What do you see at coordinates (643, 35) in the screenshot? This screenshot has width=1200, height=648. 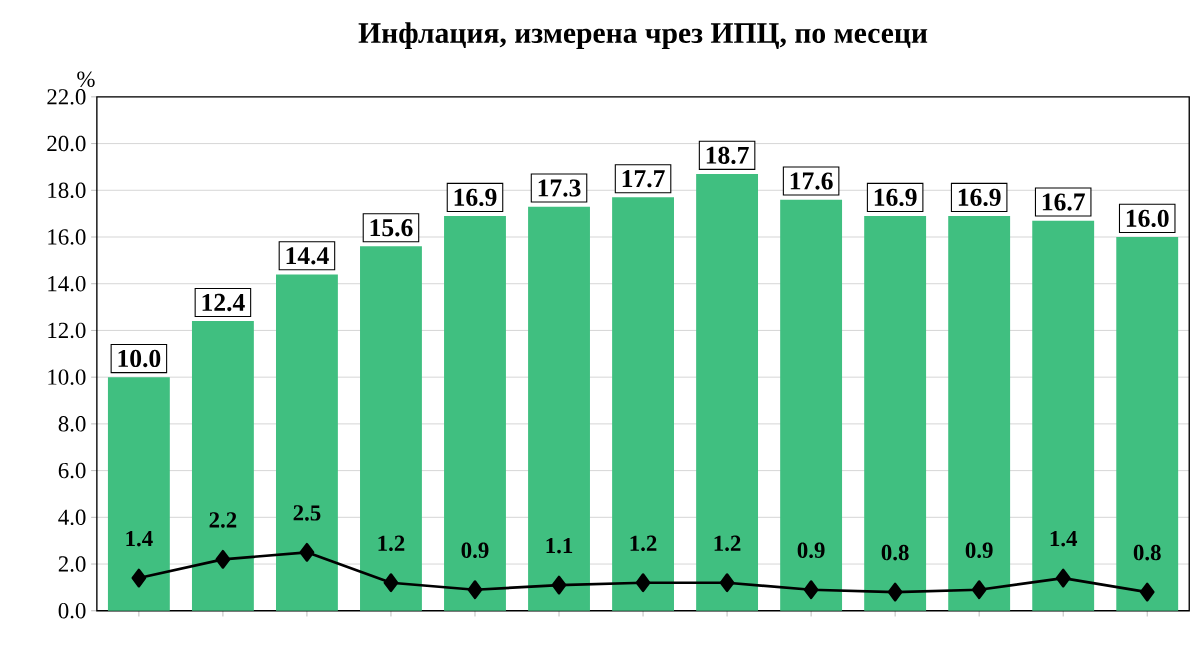 I see `chart-title: Инфлация, измерена чрез ИПЦ, по месеци` at bounding box center [643, 35].